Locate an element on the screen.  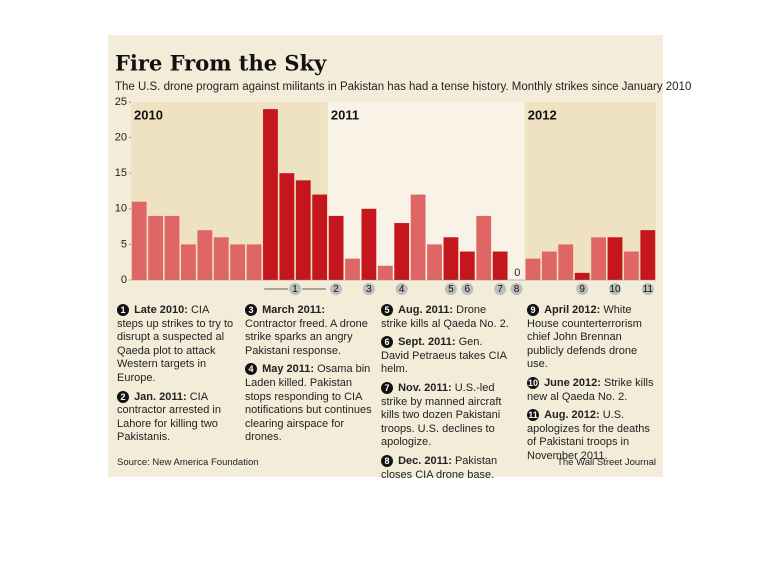
y-tick-label: 0 is located at coordinates (124, 280).